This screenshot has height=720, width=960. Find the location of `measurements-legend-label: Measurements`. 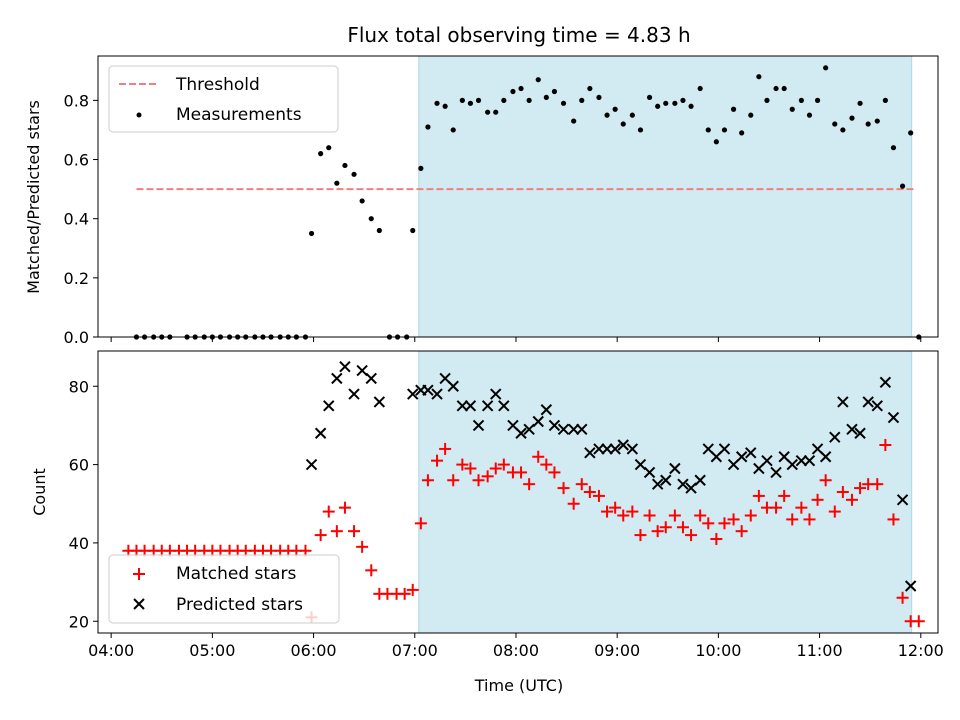

measurements-legend-label: Measurements is located at coordinates (239, 115).